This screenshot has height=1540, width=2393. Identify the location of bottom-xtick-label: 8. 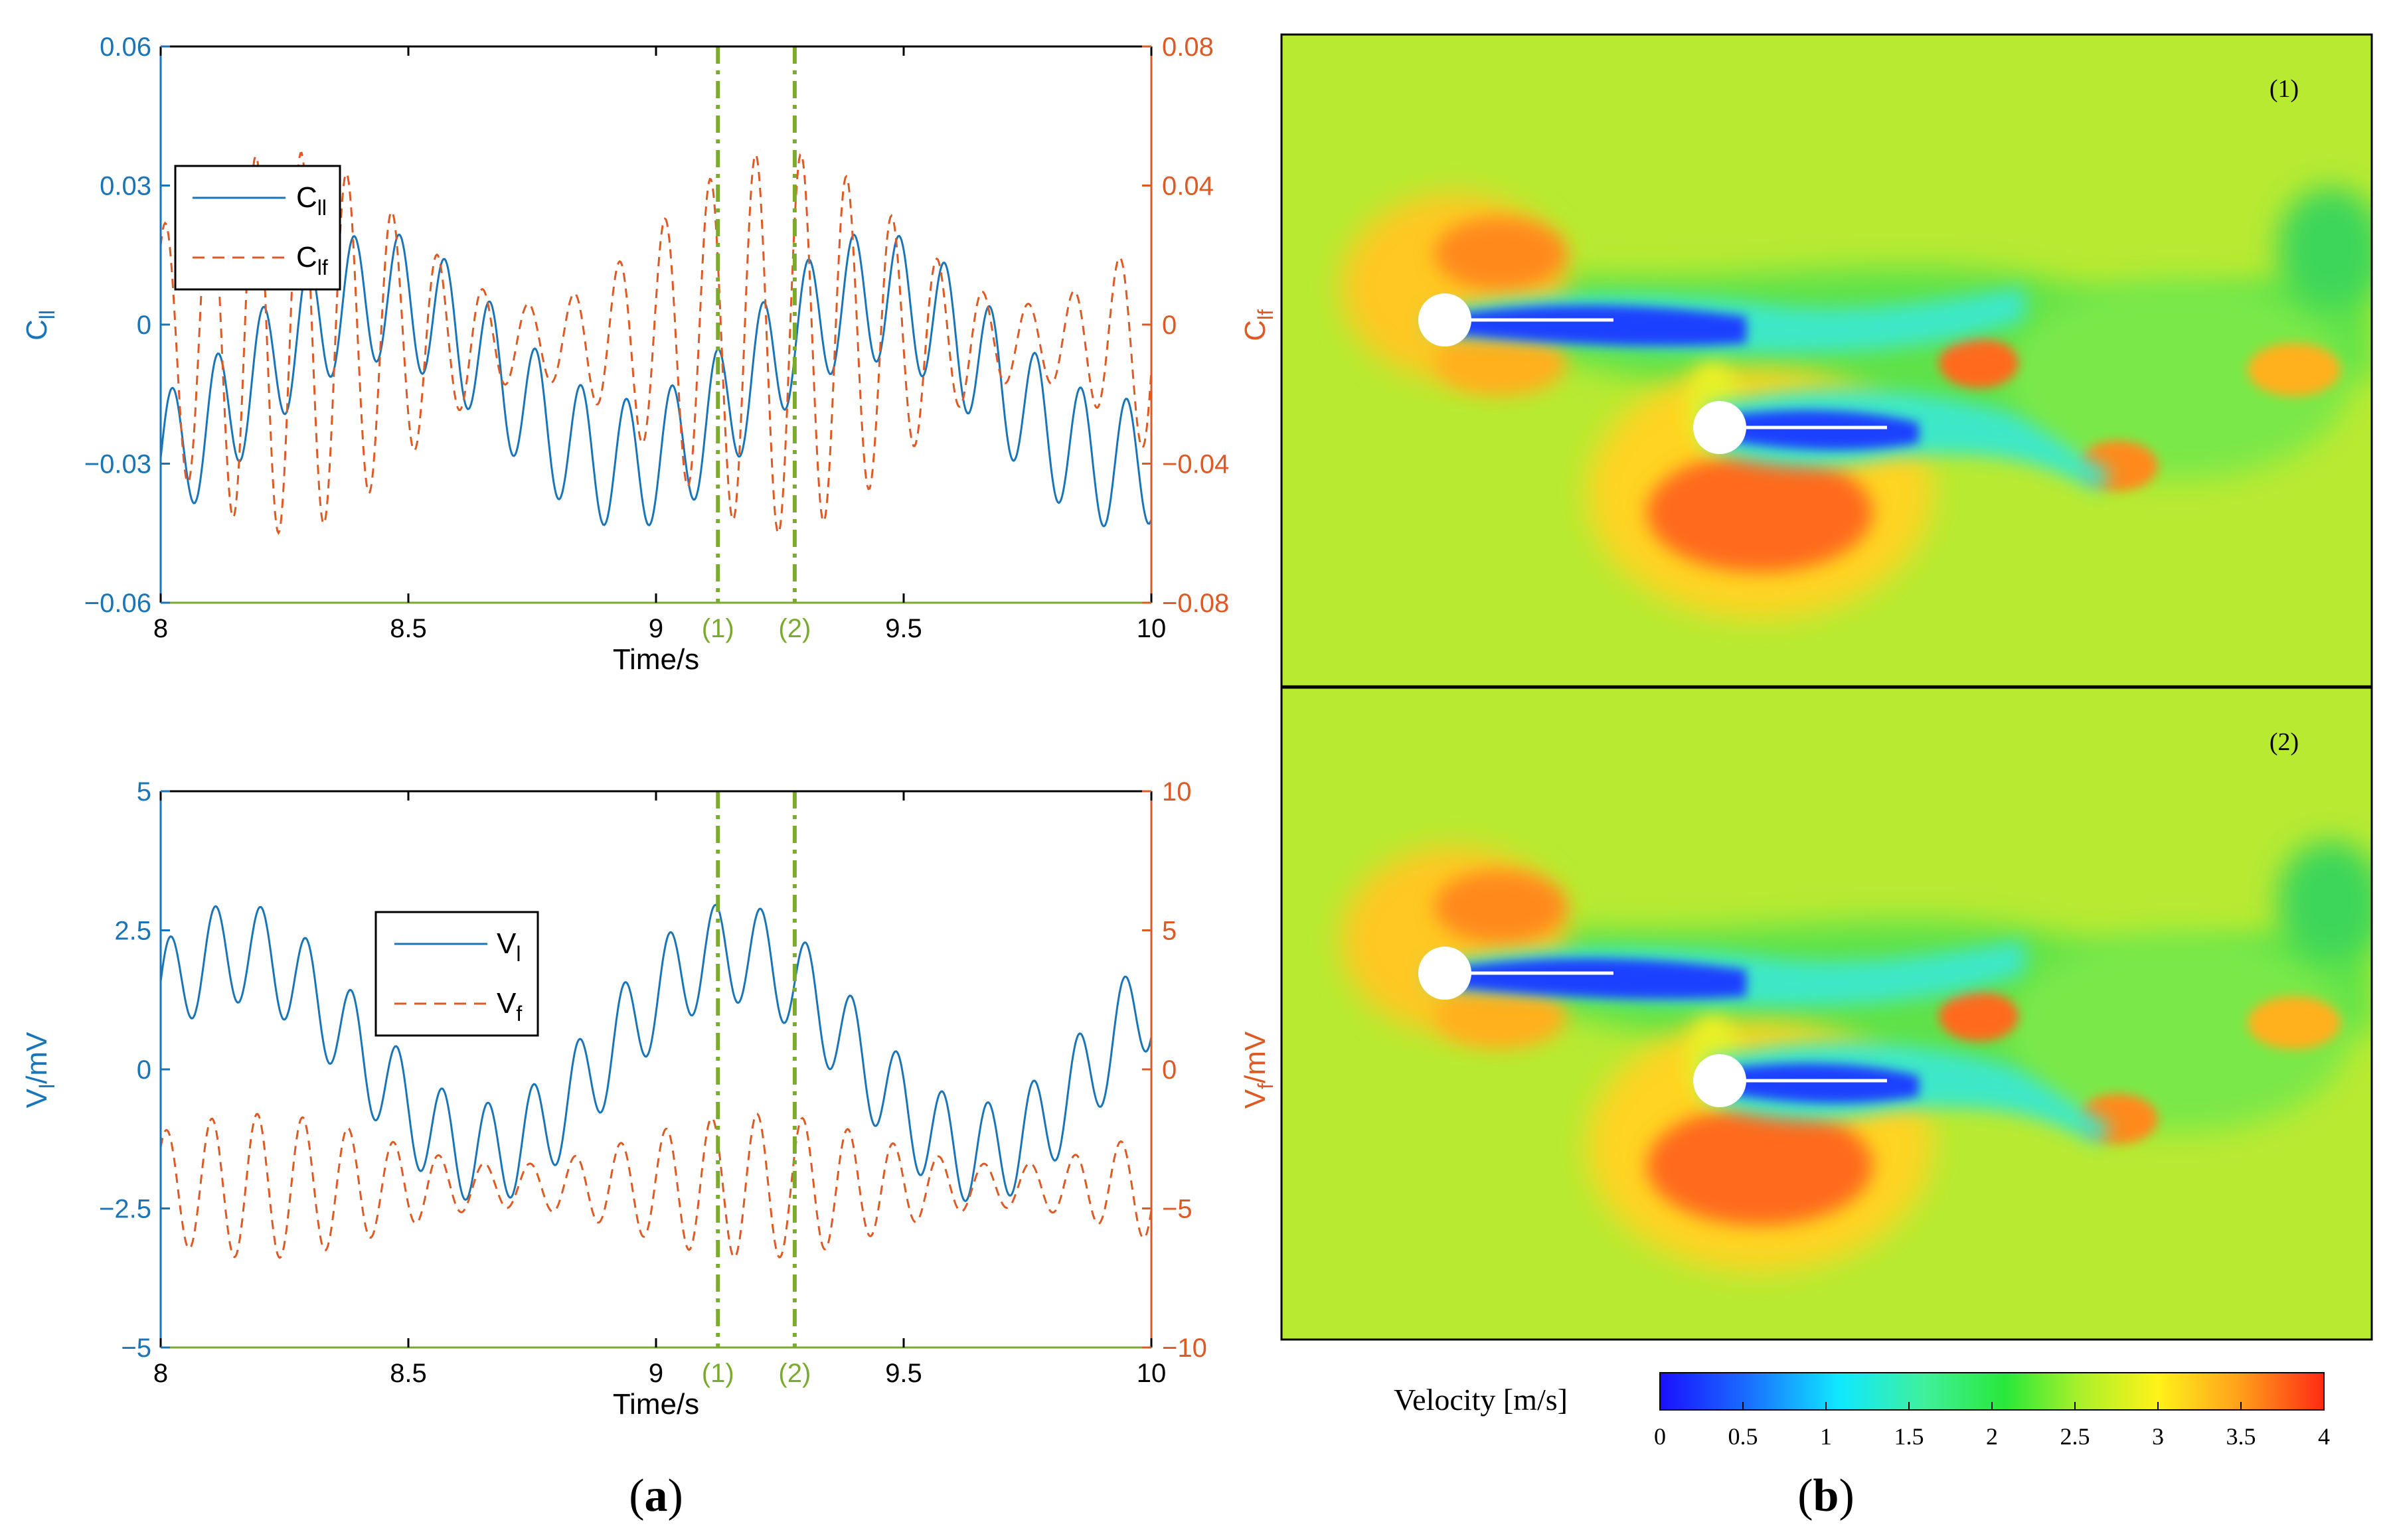
(160, 1374).